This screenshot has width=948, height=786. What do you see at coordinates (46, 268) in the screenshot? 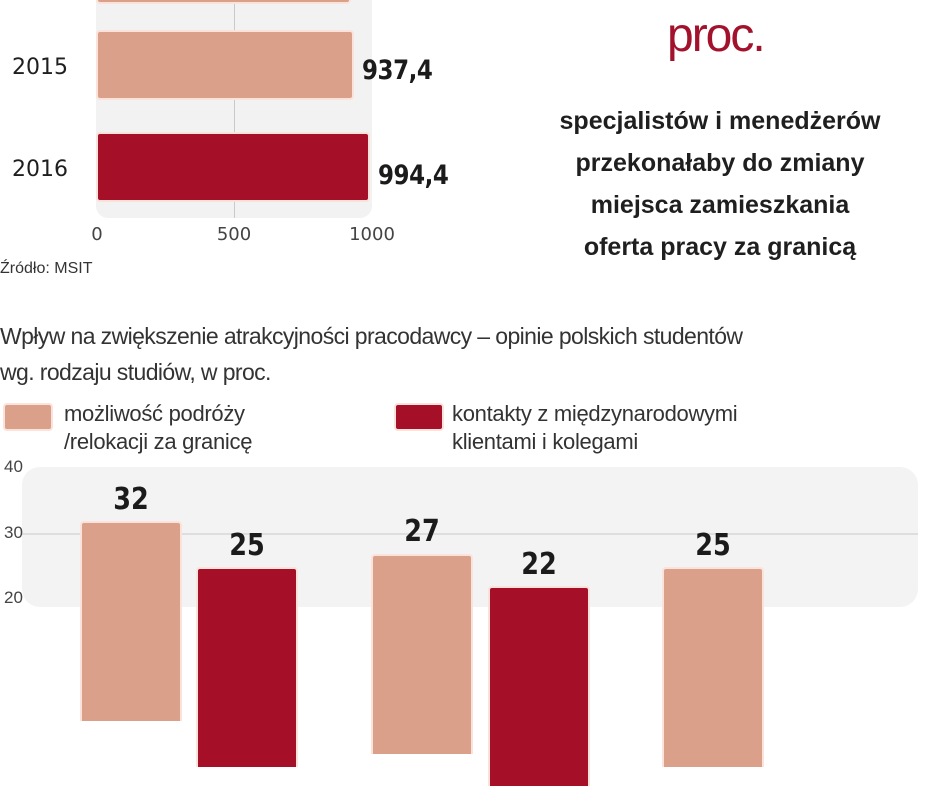
I see `source-label: Źródło: MSIT` at bounding box center [46, 268].